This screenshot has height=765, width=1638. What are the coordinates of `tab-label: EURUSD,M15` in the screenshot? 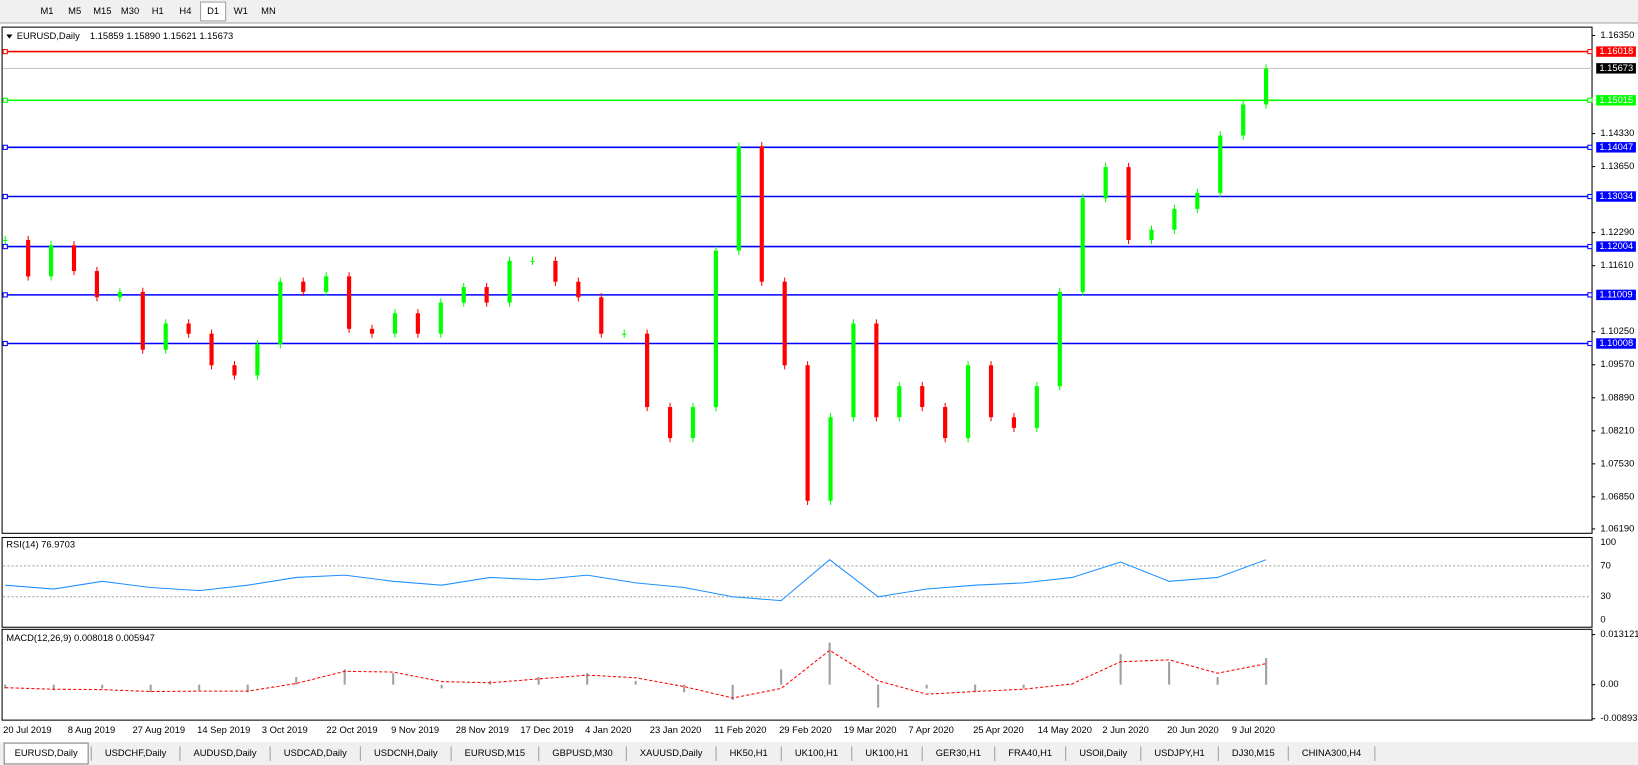 It's located at (495, 752).